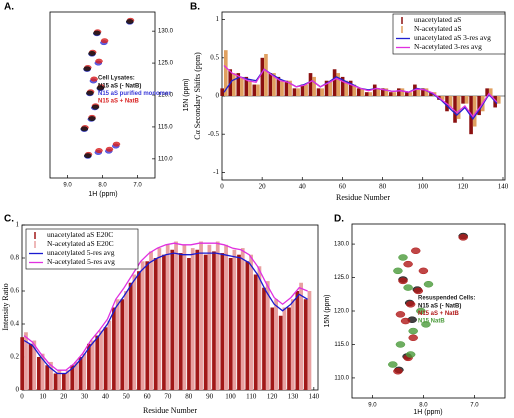  Describe the element at coordinates (314, 397) in the screenshot. I see `x-tick-label: 140` at that location.